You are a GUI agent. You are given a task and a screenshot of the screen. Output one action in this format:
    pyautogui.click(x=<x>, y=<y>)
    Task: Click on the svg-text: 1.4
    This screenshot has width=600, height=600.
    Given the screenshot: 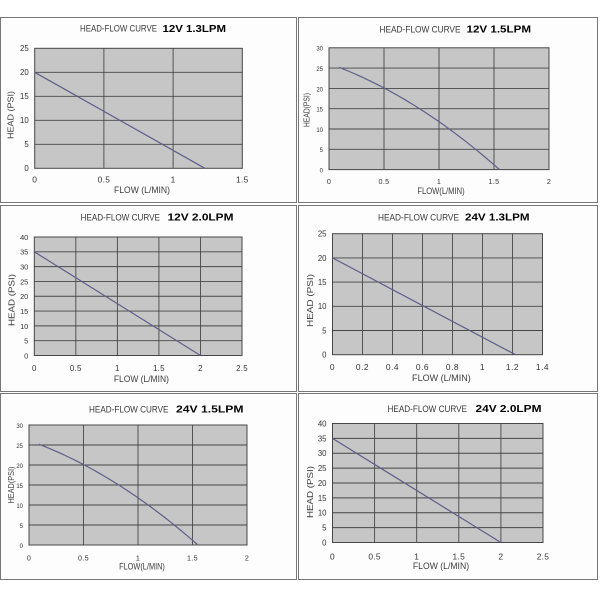 What is the action you would take?
    pyautogui.click(x=542, y=367)
    